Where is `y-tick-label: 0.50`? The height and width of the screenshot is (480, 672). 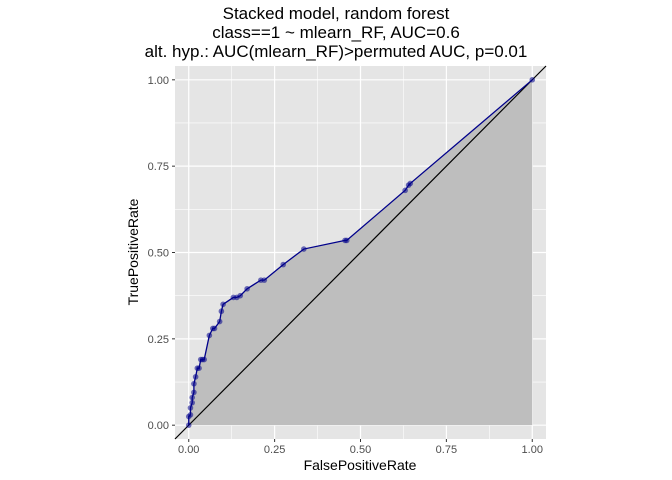
y-tick-label: 0.50 is located at coordinates (158, 254).